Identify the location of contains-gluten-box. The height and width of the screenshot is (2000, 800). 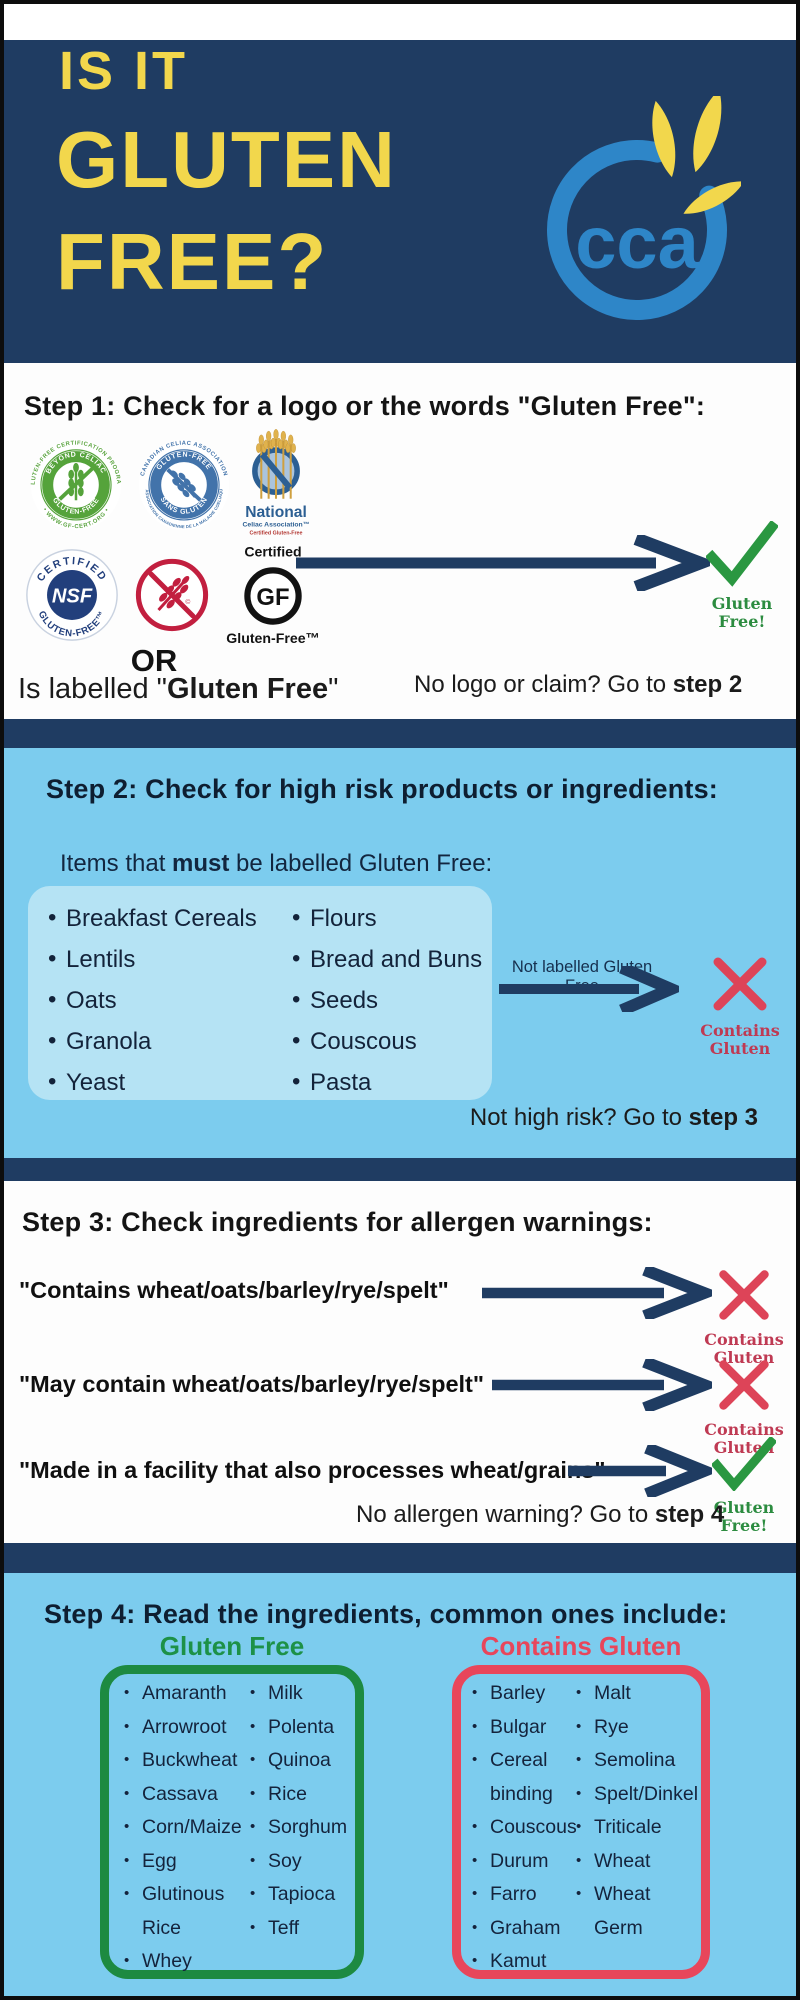
(581, 1822).